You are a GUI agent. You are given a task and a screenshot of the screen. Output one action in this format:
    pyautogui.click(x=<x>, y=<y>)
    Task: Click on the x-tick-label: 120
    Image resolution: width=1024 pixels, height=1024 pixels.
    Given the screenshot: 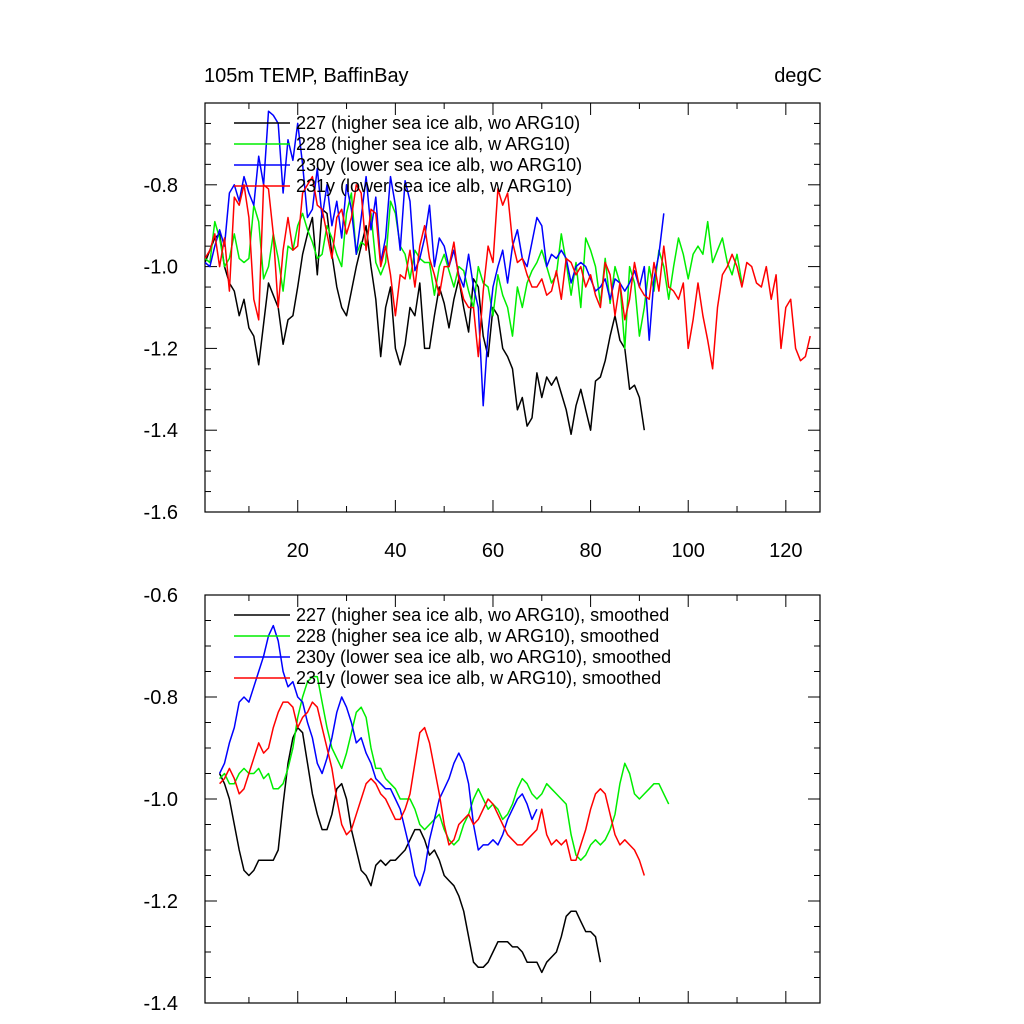 What is the action you would take?
    pyautogui.click(x=785, y=551)
    